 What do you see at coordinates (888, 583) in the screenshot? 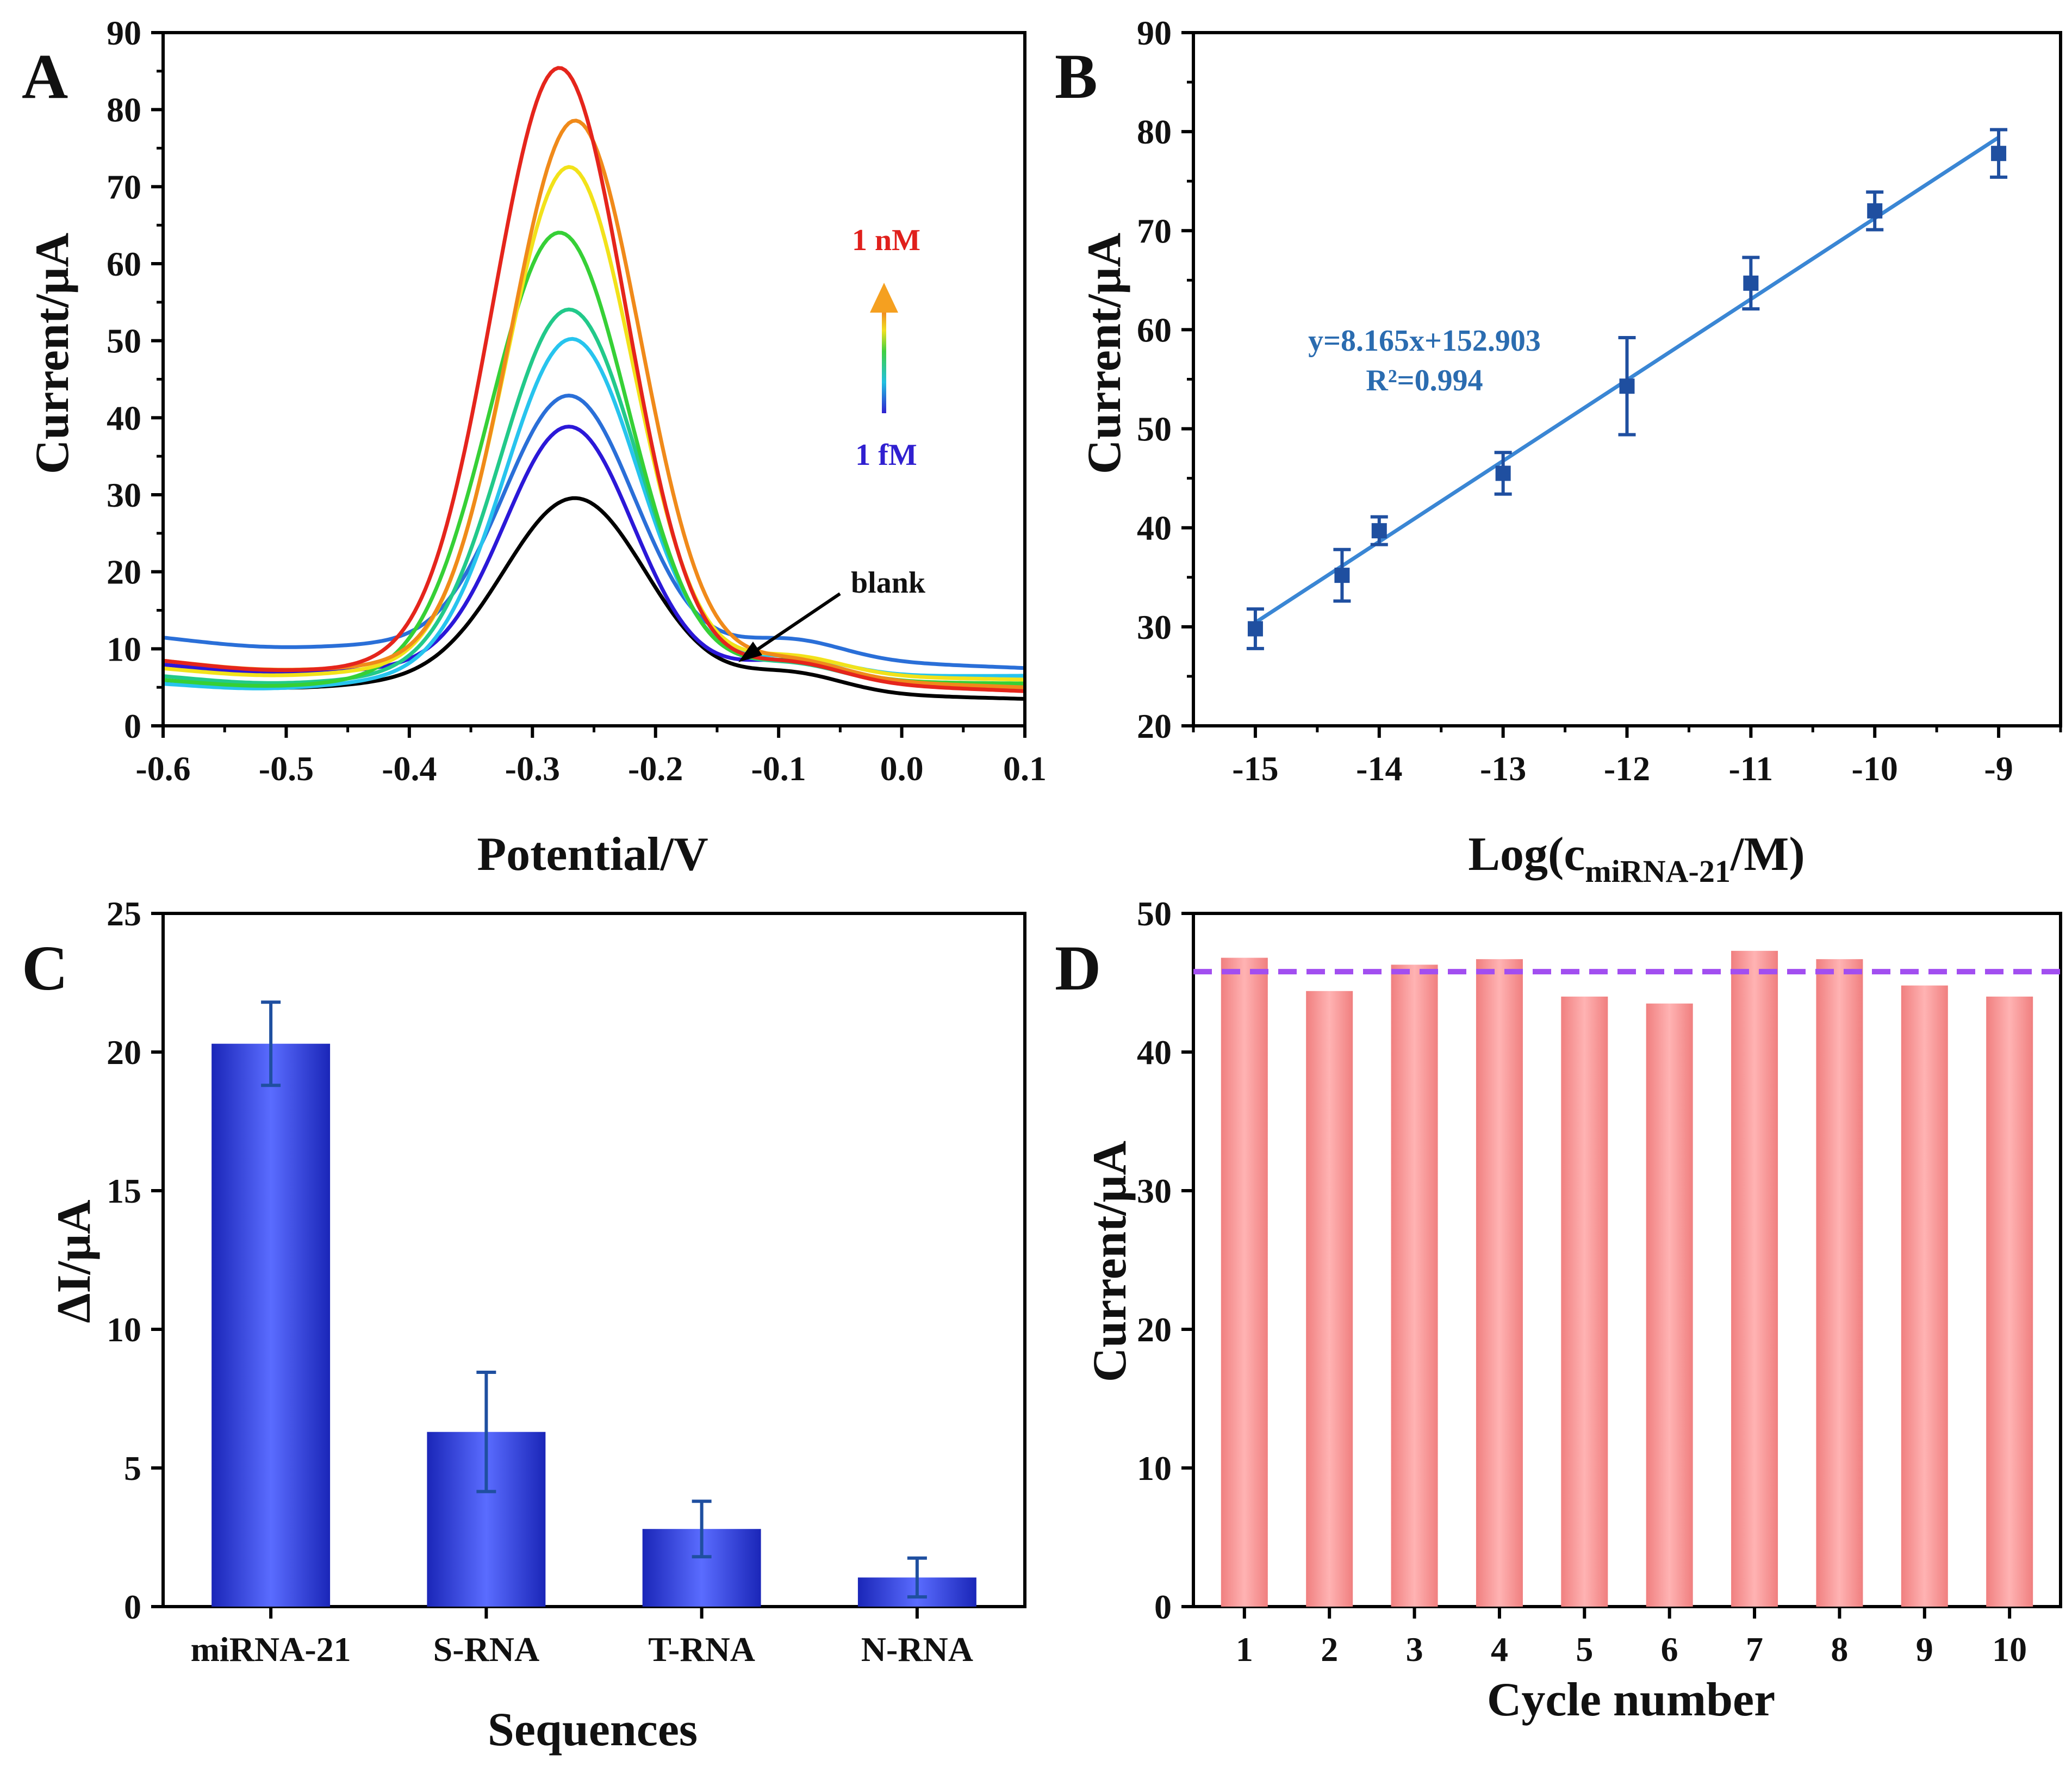
I see `annotation-blank: blank` at bounding box center [888, 583].